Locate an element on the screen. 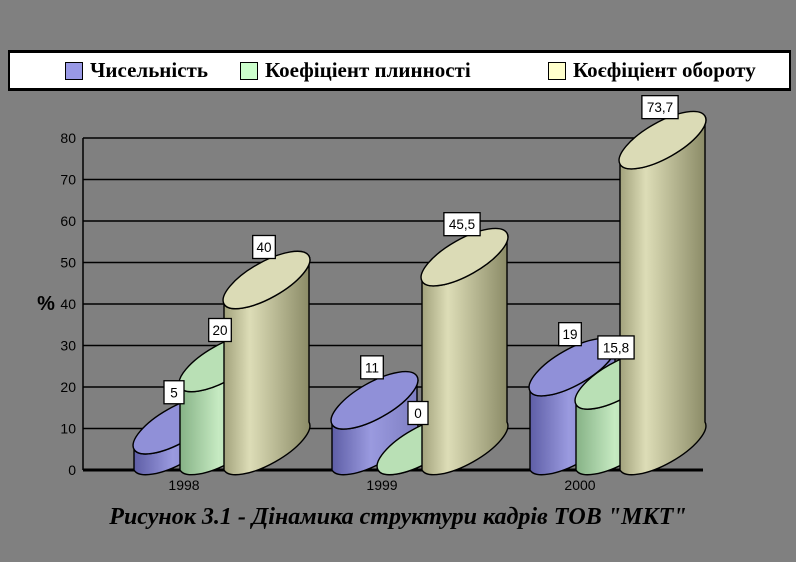 This screenshot has width=796, height=562. legend-item-oborot: Коєфіціент обороту is located at coordinates (652, 70).